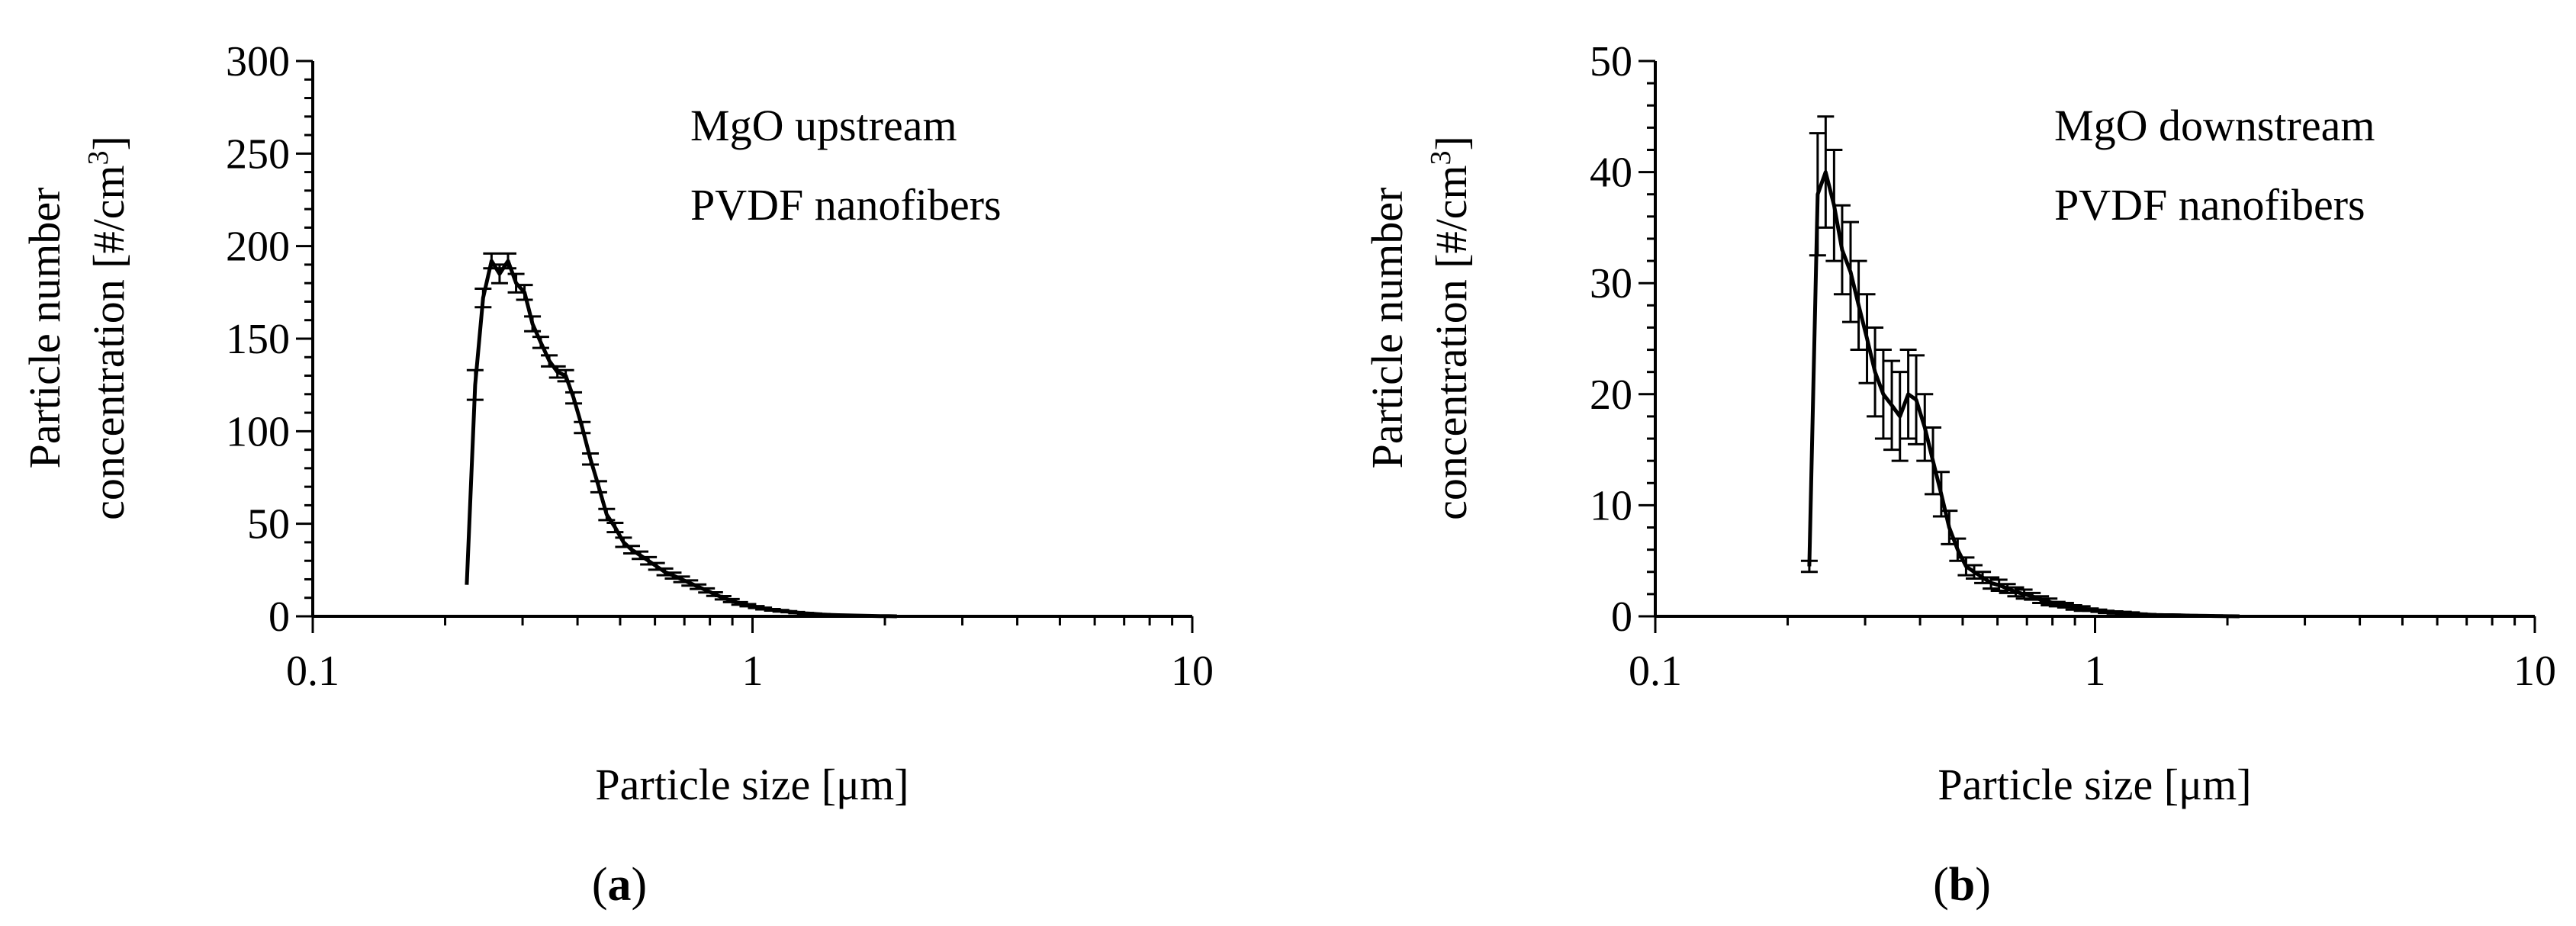  What do you see at coordinates (1611, 395) in the screenshot?
I see `y-tick-label: 20` at bounding box center [1611, 395].